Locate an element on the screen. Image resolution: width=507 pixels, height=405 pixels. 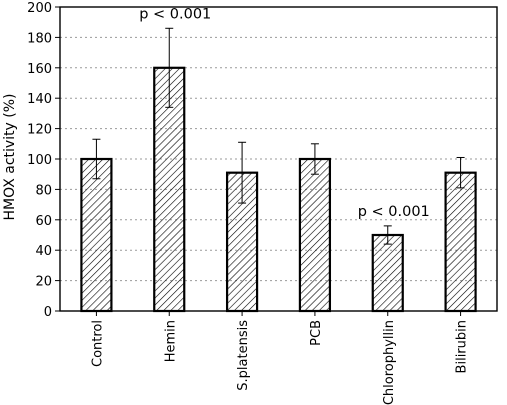
category-label: Control is located at coordinates (97, 343).